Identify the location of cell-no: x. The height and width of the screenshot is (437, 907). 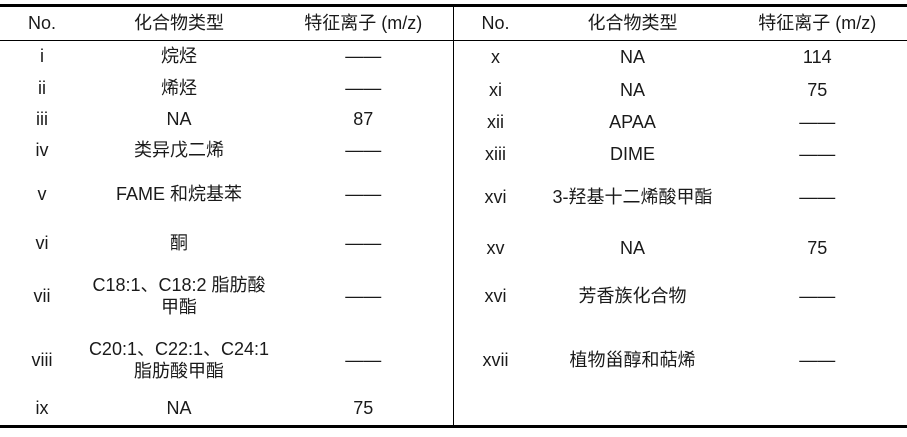
(495, 57).